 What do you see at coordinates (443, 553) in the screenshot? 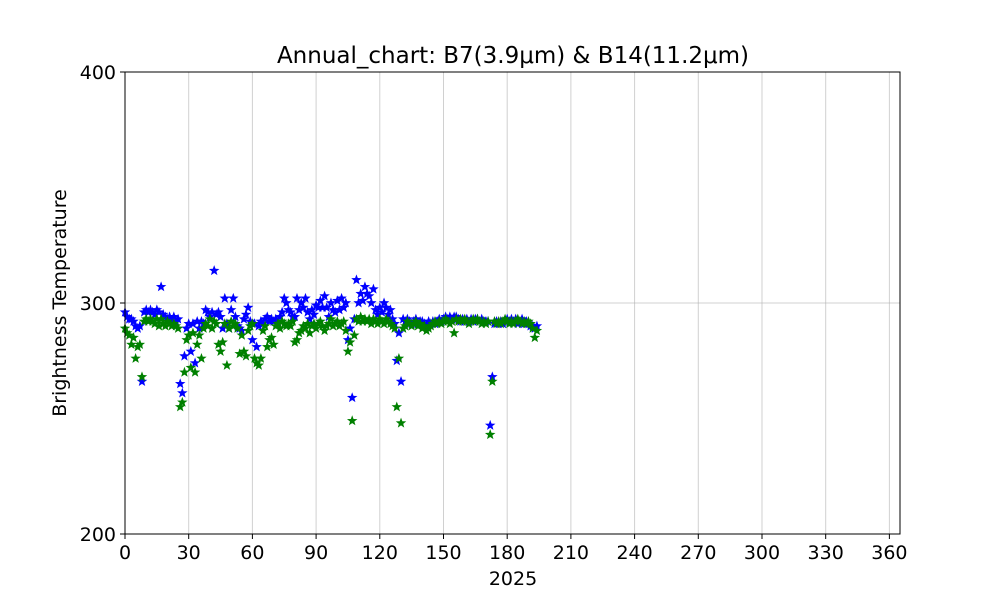
I see `x-tick-label: 150` at bounding box center [443, 553].